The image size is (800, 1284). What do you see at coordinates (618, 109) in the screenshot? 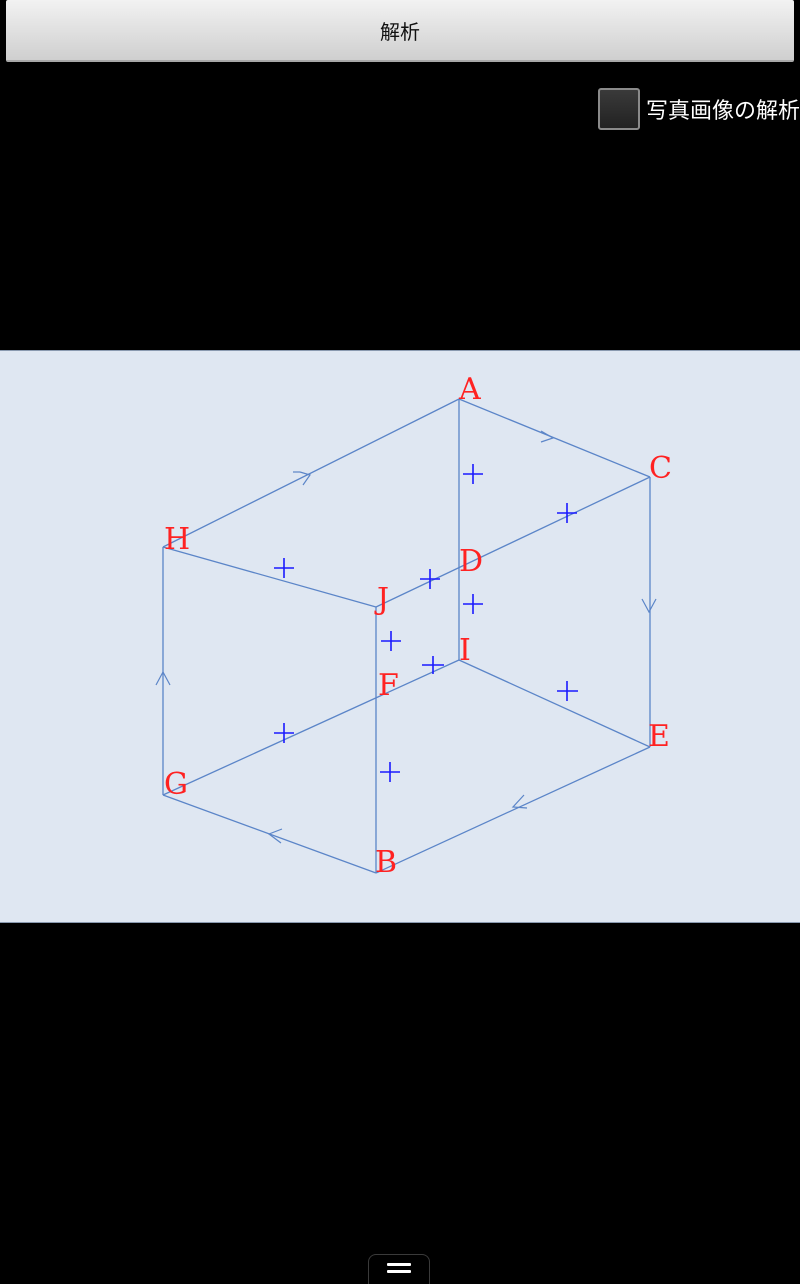
I see `photo-analysis-checkbox` at bounding box center [618, 109].